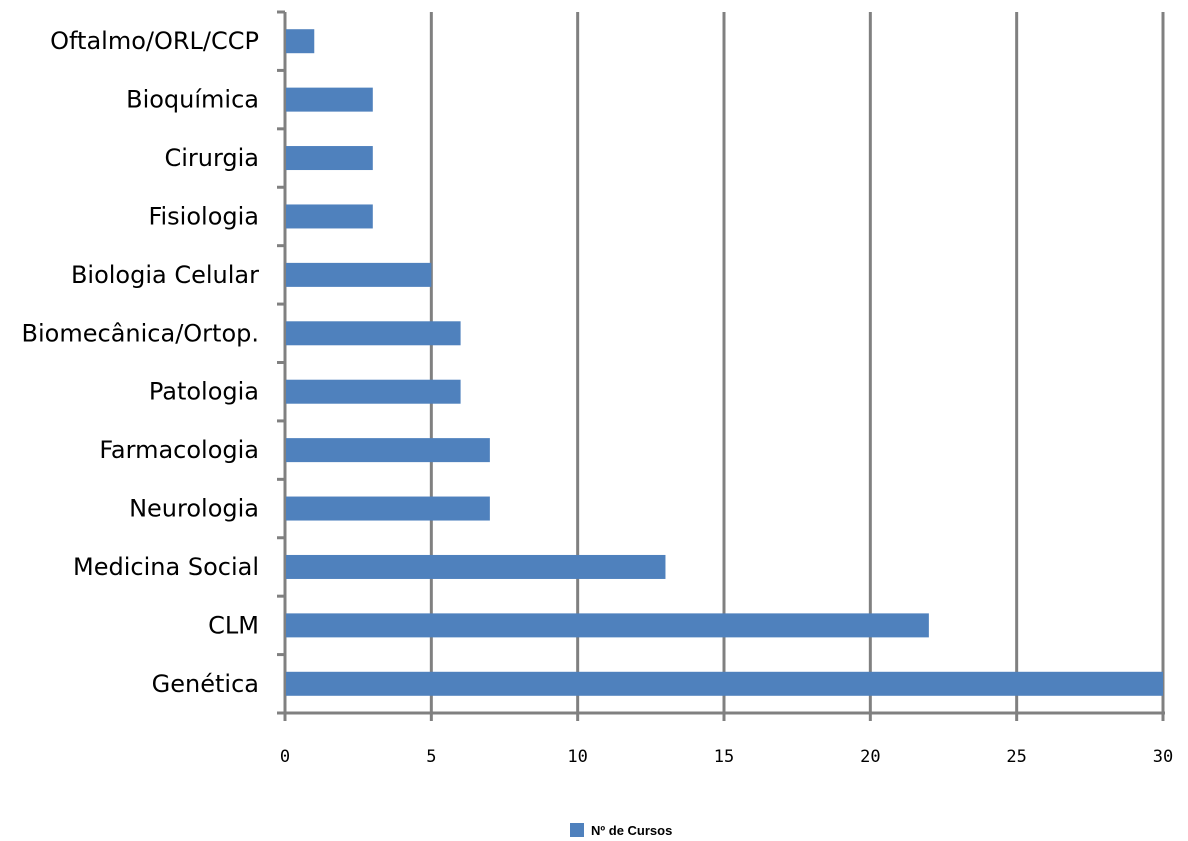  I want to click on x-tick-label: 20, so click(870, 757).